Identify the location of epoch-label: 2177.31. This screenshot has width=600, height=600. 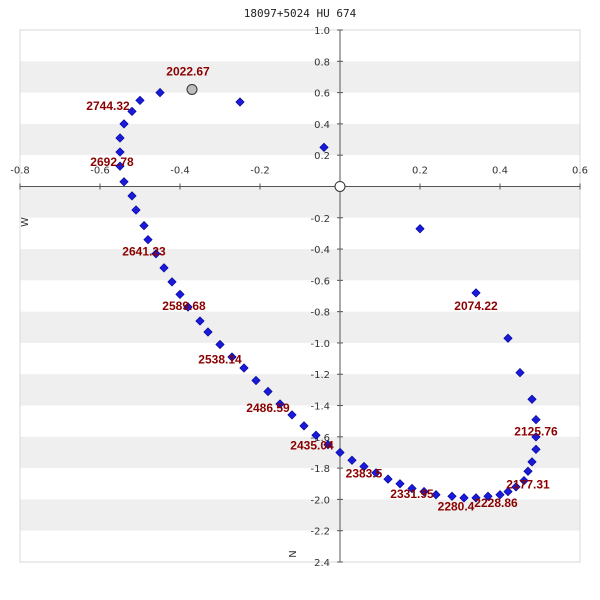
(528, 484).